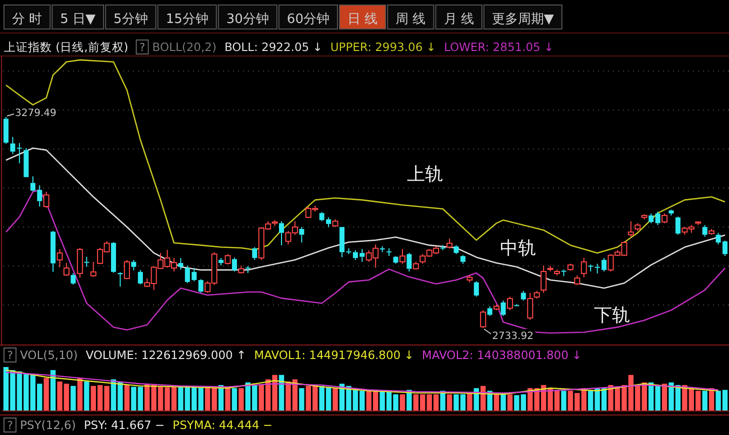  Describe the element at coordinates (124, 425) in the screenshot. I see `text: PSY: 41.667 −` at that location.